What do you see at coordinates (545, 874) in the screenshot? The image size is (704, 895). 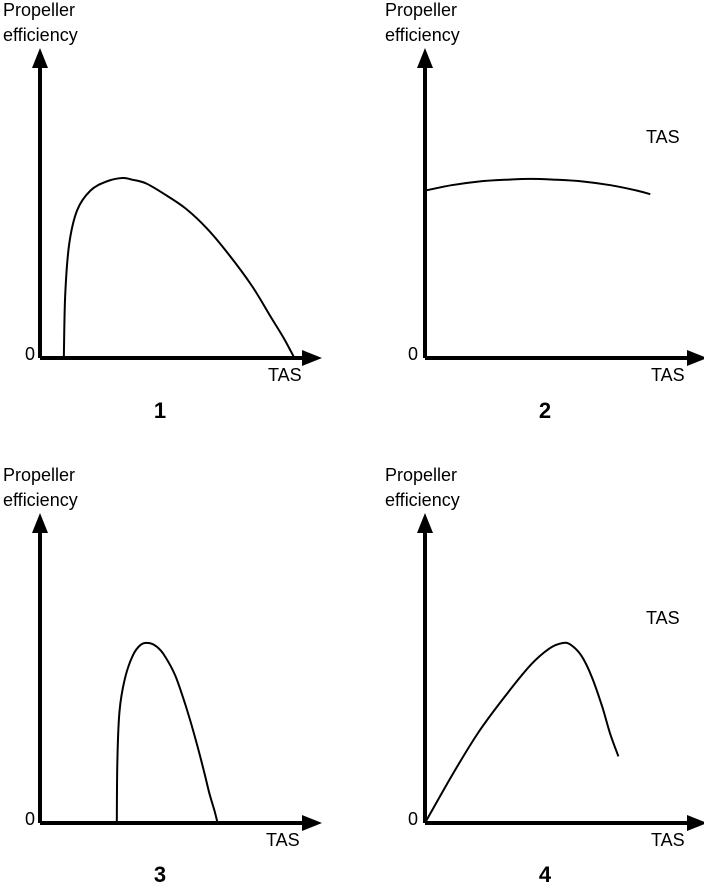 I see `panel-number-4: 4` at bounding box center [545, 874].